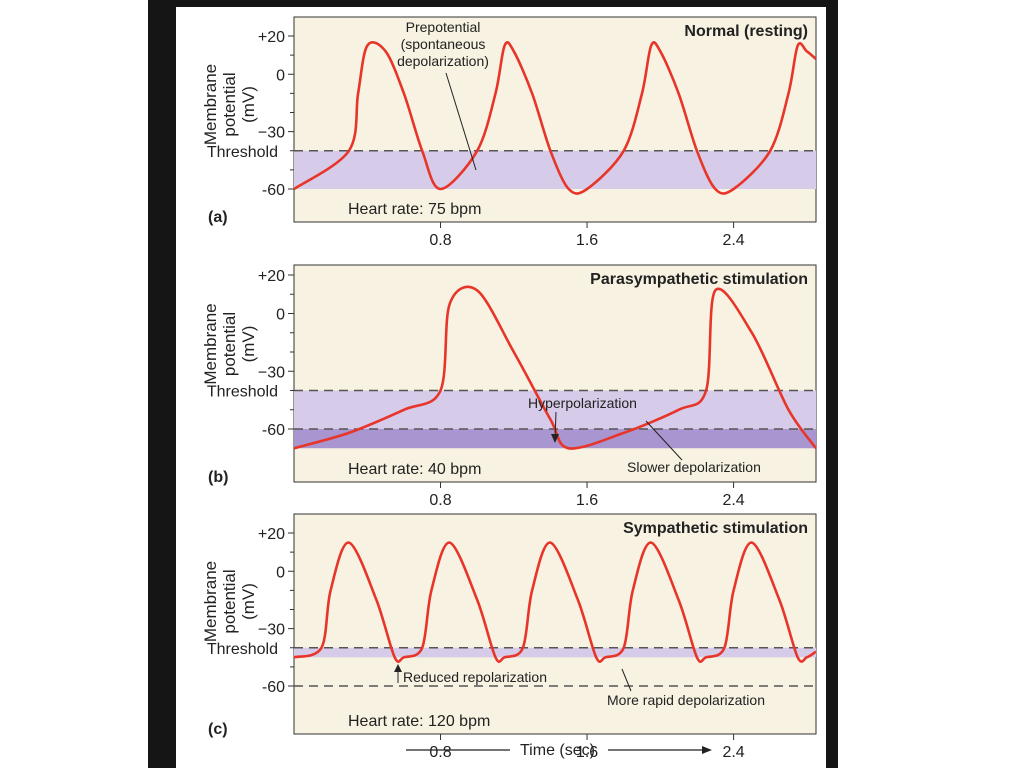  Describe the element at coordinates (414, 209) in the screenshot. I see `heart-rate-label: Heart rate: 75 bpm` at that location.